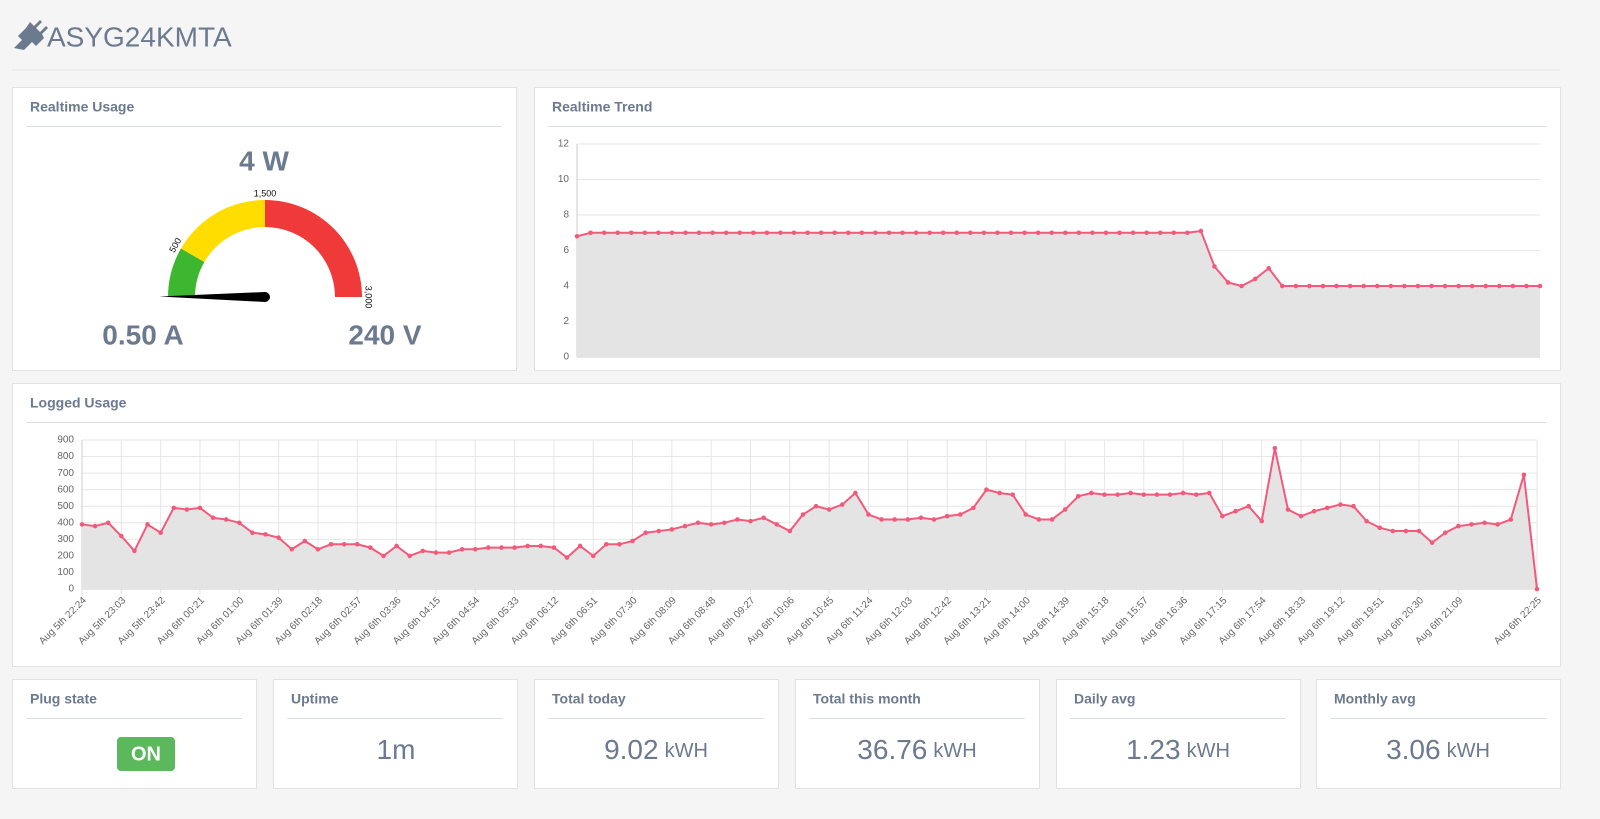 The height and width of the screenshot is (819, 1600). Describe the element at coordinates (589, 699) in the screenshot. I see `card-title: Total today` at that location.